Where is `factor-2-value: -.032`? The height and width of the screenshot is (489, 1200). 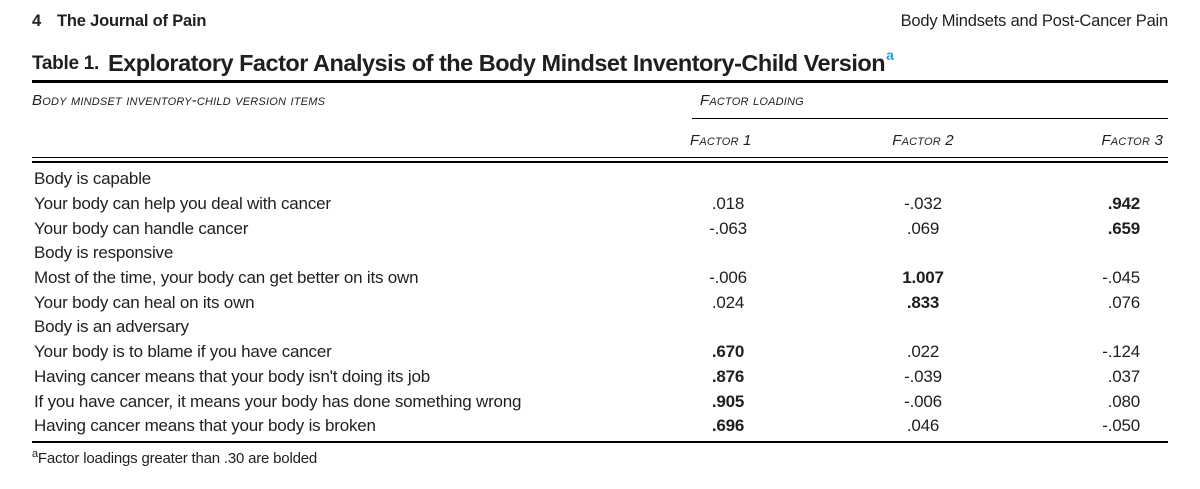
factor-2-value: -.032 is located at coordinates (923, 204).